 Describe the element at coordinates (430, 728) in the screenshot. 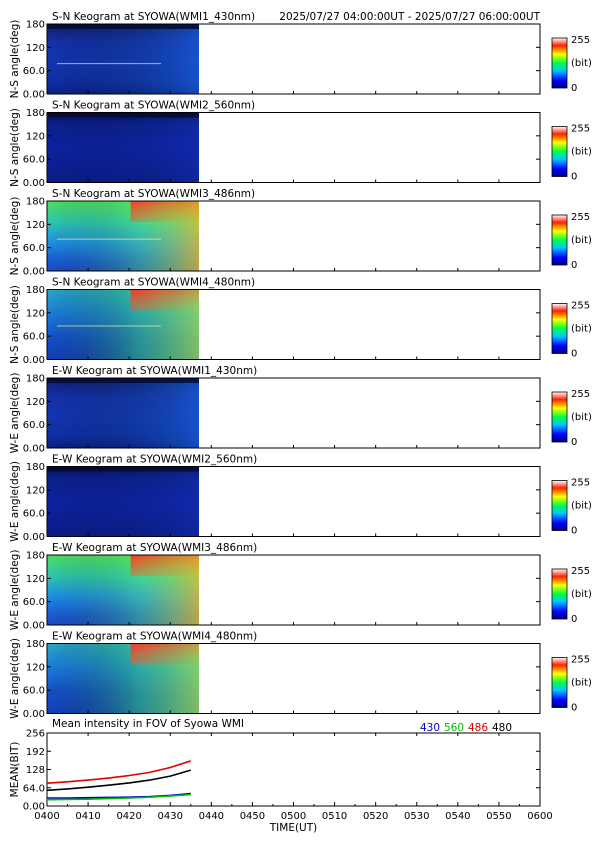

I see `legend-entry-430: 430` at that location.